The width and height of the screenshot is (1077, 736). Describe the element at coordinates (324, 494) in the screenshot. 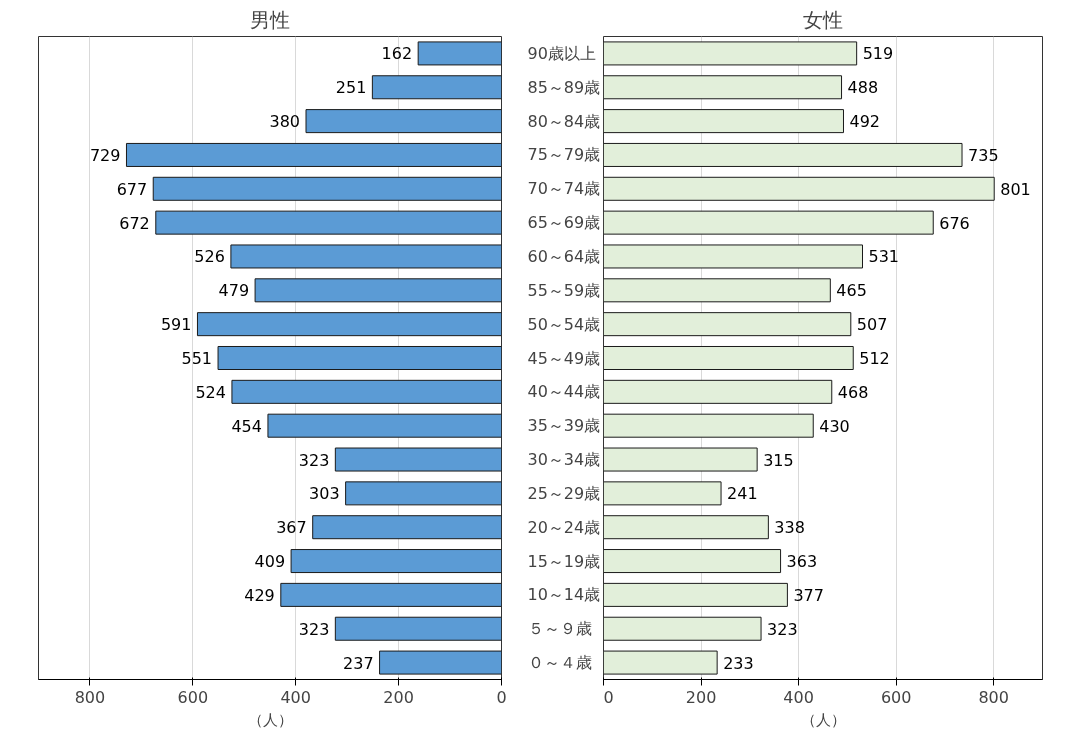

I see `data-label: 303` at that location.